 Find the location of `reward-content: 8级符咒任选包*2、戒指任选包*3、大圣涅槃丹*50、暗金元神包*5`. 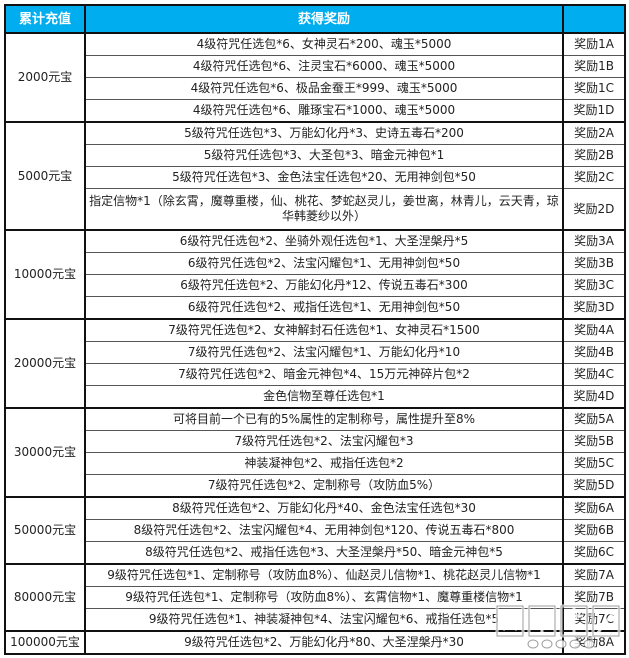

reward-content: 8级符咒任选包*2、戒指任选包*3、大圣涅槃丹*50、暗金元神包*5 is located at coordinates (324, 553).